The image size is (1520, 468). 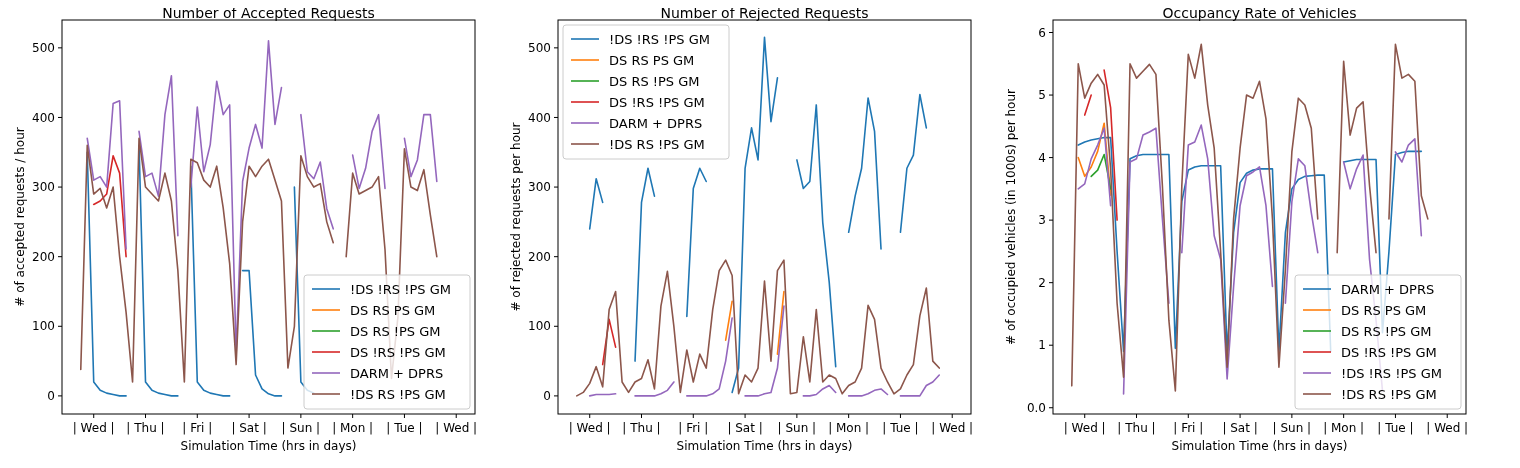 I want to click on chart-title: Number of Accepted Requests, so click(x=268, y=13).